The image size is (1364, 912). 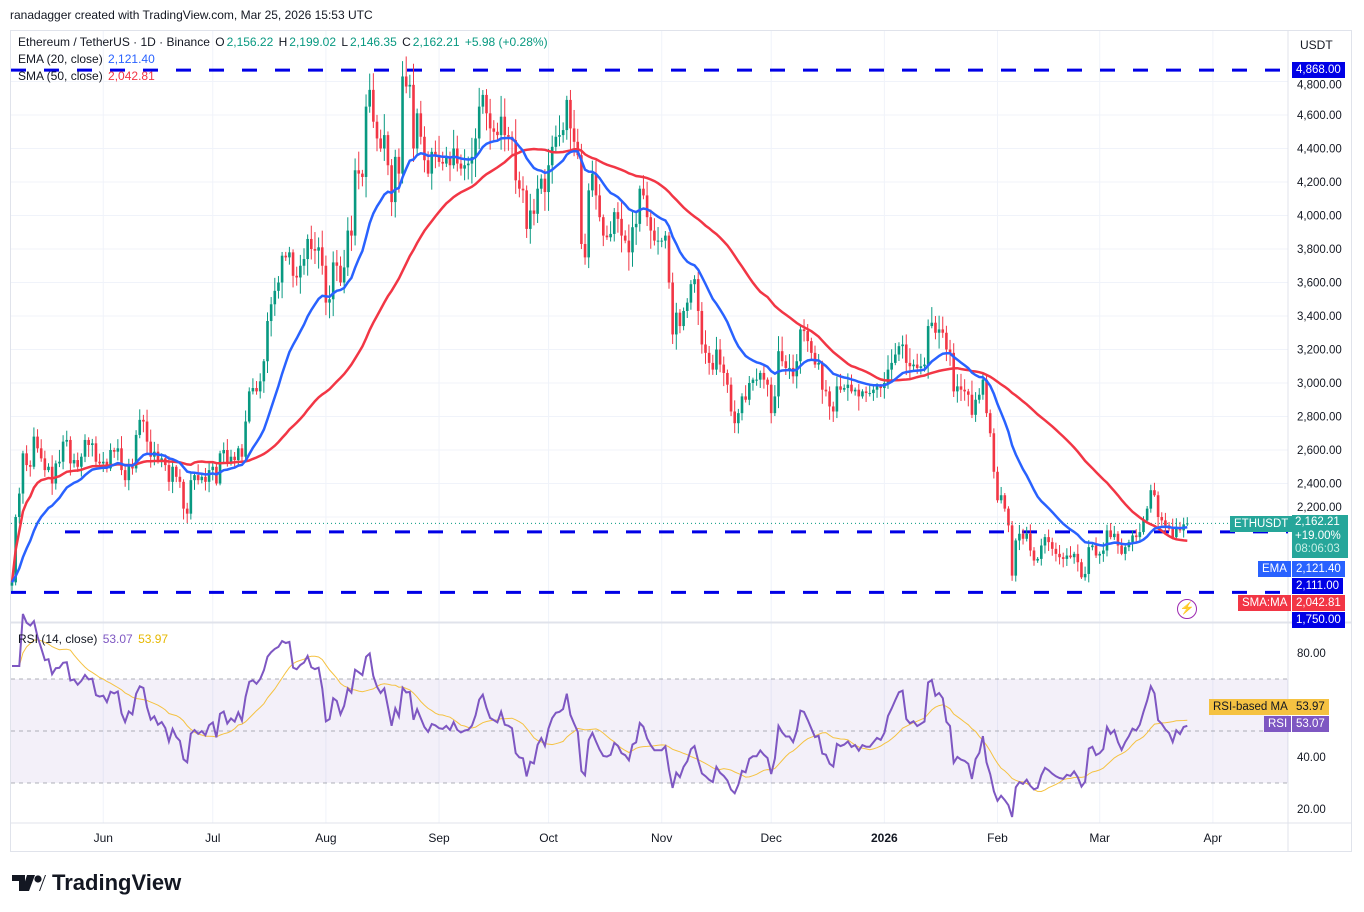 What do you see at coordinates (1319, 85) in the screenshot?
I see `price-tick-label: 4,800.00` at bounding box center [1319, 85].